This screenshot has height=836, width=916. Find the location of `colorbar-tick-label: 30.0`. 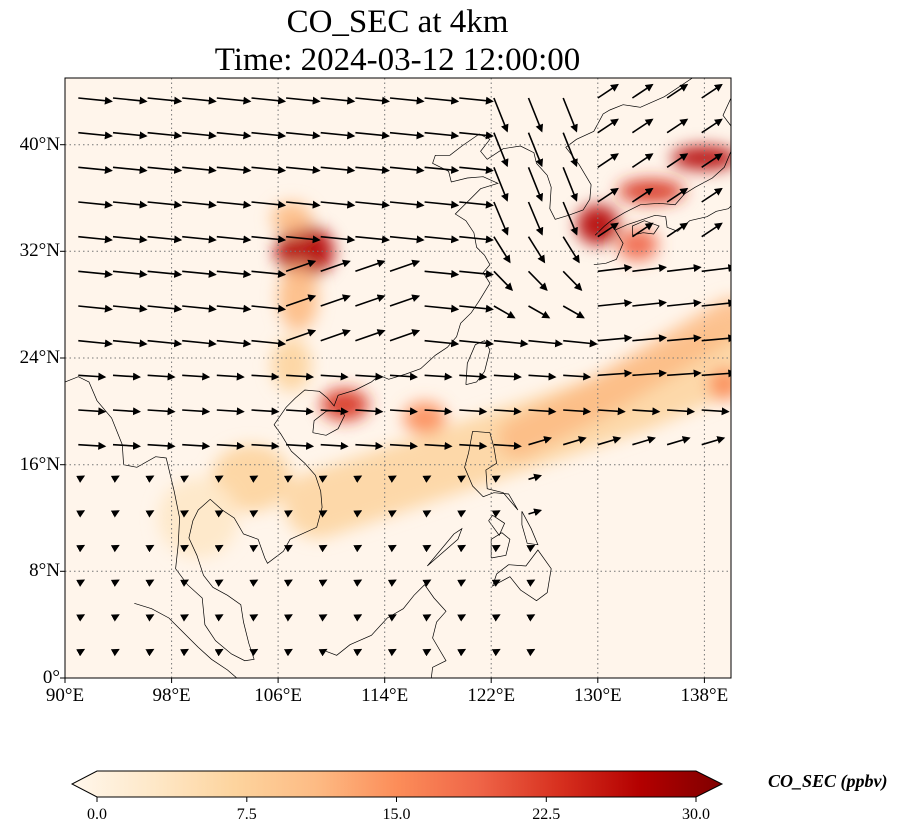

colorbar-tick-label: 30.0 is located at coordinates (696, 814).